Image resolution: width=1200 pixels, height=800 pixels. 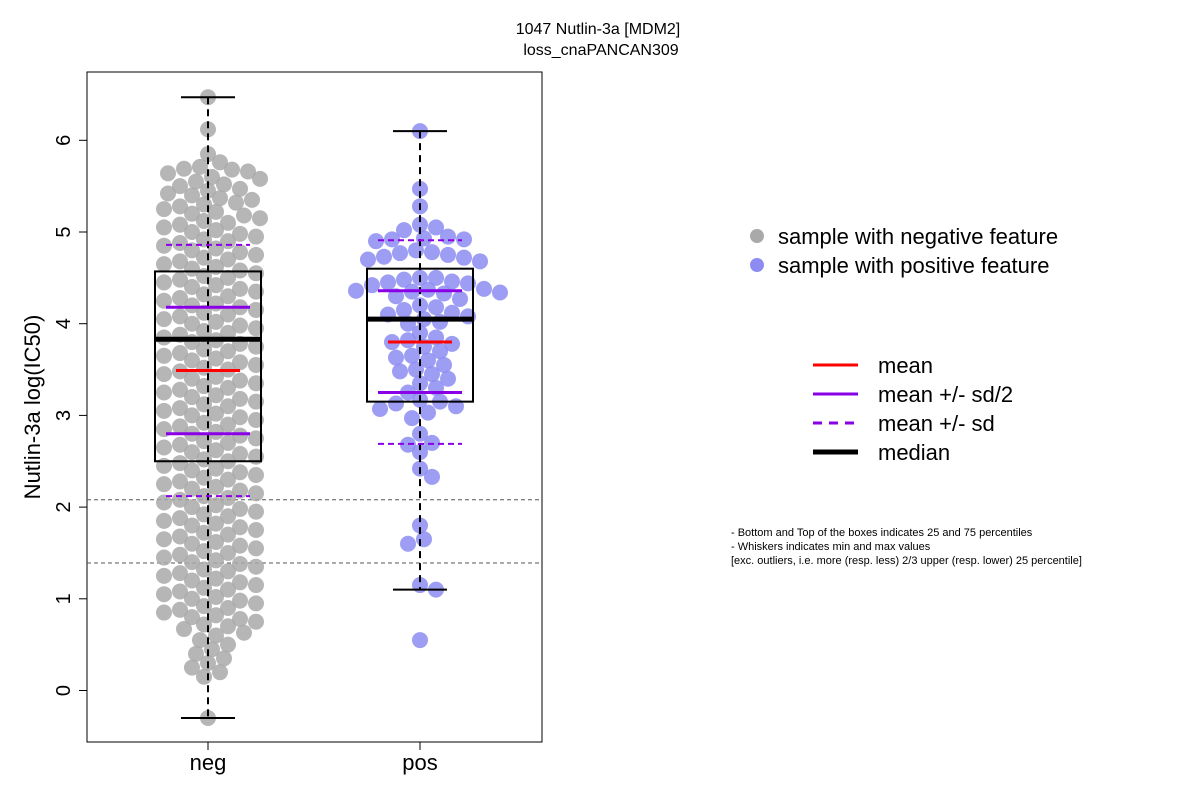 I want to click on legend-point-label: sample with positive feature, so click(x=913, y=265).